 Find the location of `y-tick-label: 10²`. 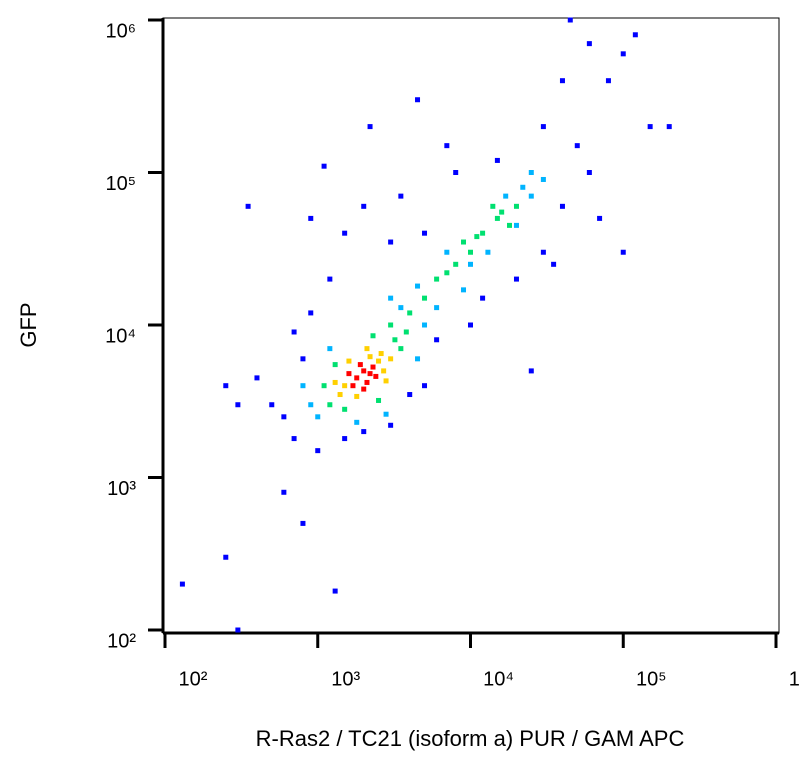

y-tick-label: 10² is located at coordinates (121, 641).